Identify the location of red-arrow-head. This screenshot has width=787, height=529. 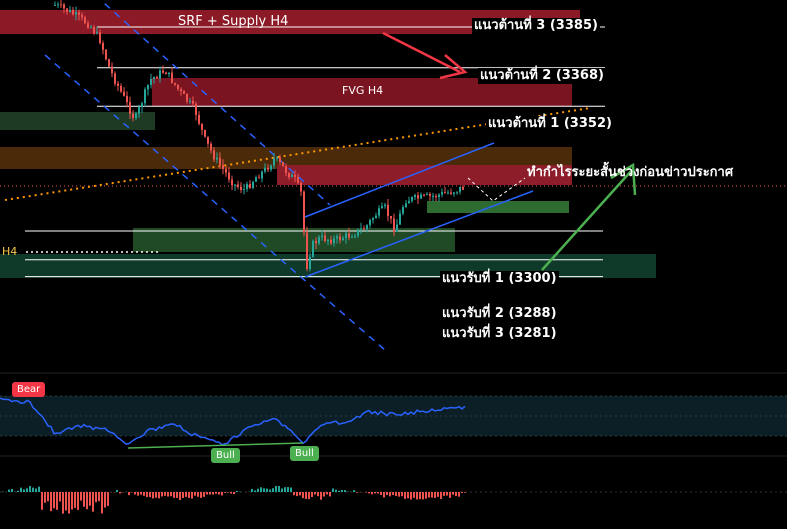
(453, 67).